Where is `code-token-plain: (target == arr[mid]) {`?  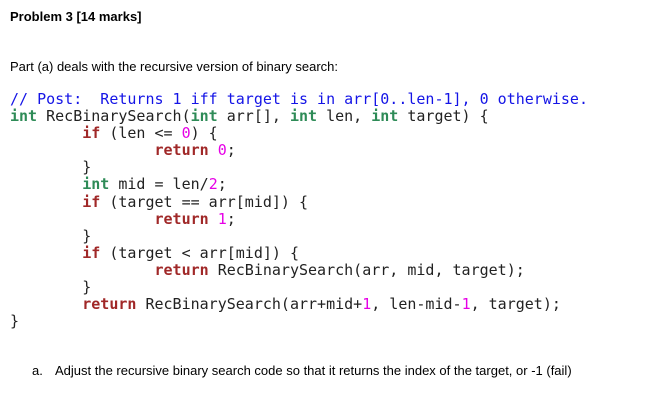
code-token-plain: (target == arr[mid]) { is located at coordinates (204, 201).